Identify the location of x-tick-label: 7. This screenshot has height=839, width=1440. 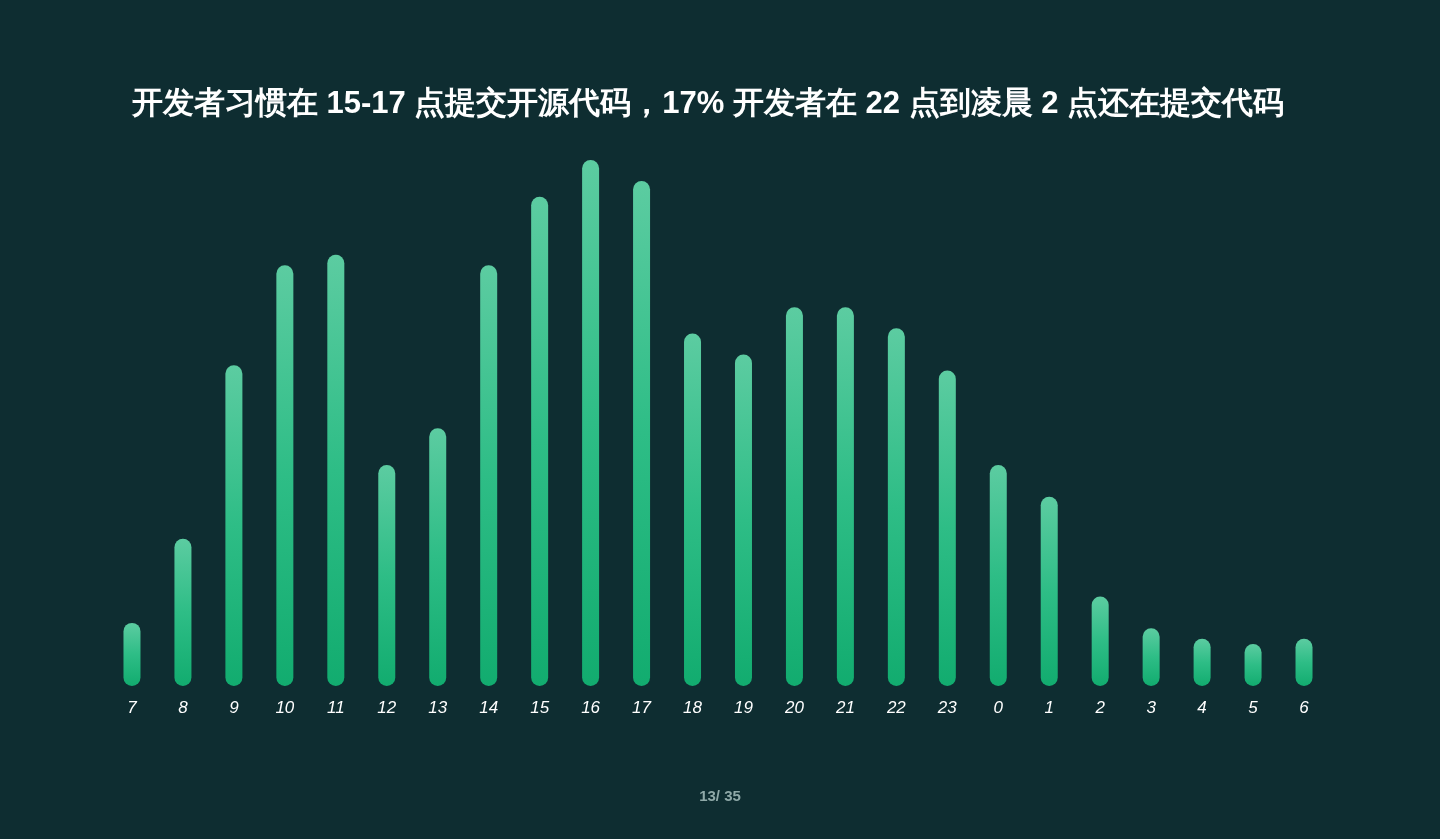
(132, 707).